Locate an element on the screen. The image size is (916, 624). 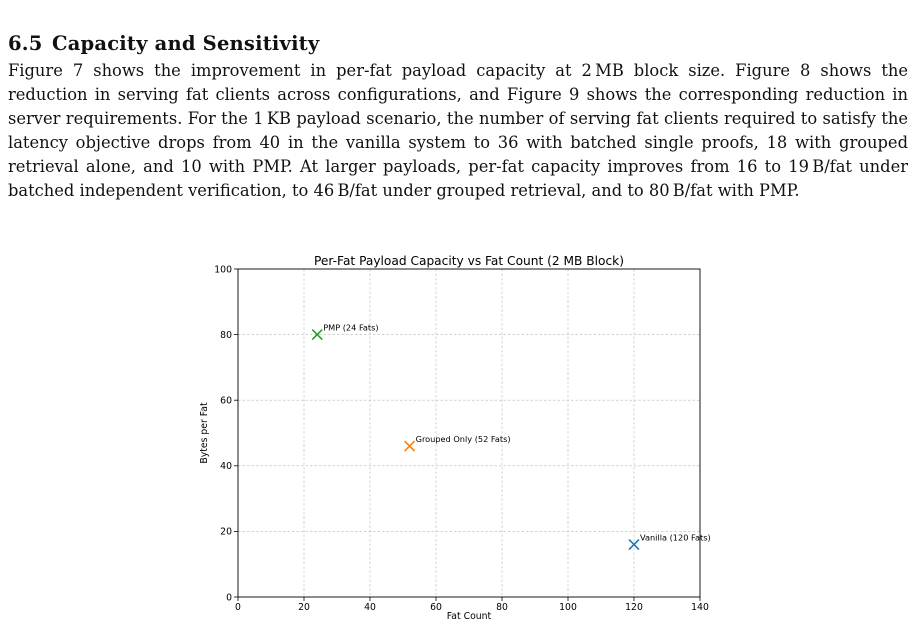
data-point: Grouped Only (52 Fats) is located at coordinates (457, 443).